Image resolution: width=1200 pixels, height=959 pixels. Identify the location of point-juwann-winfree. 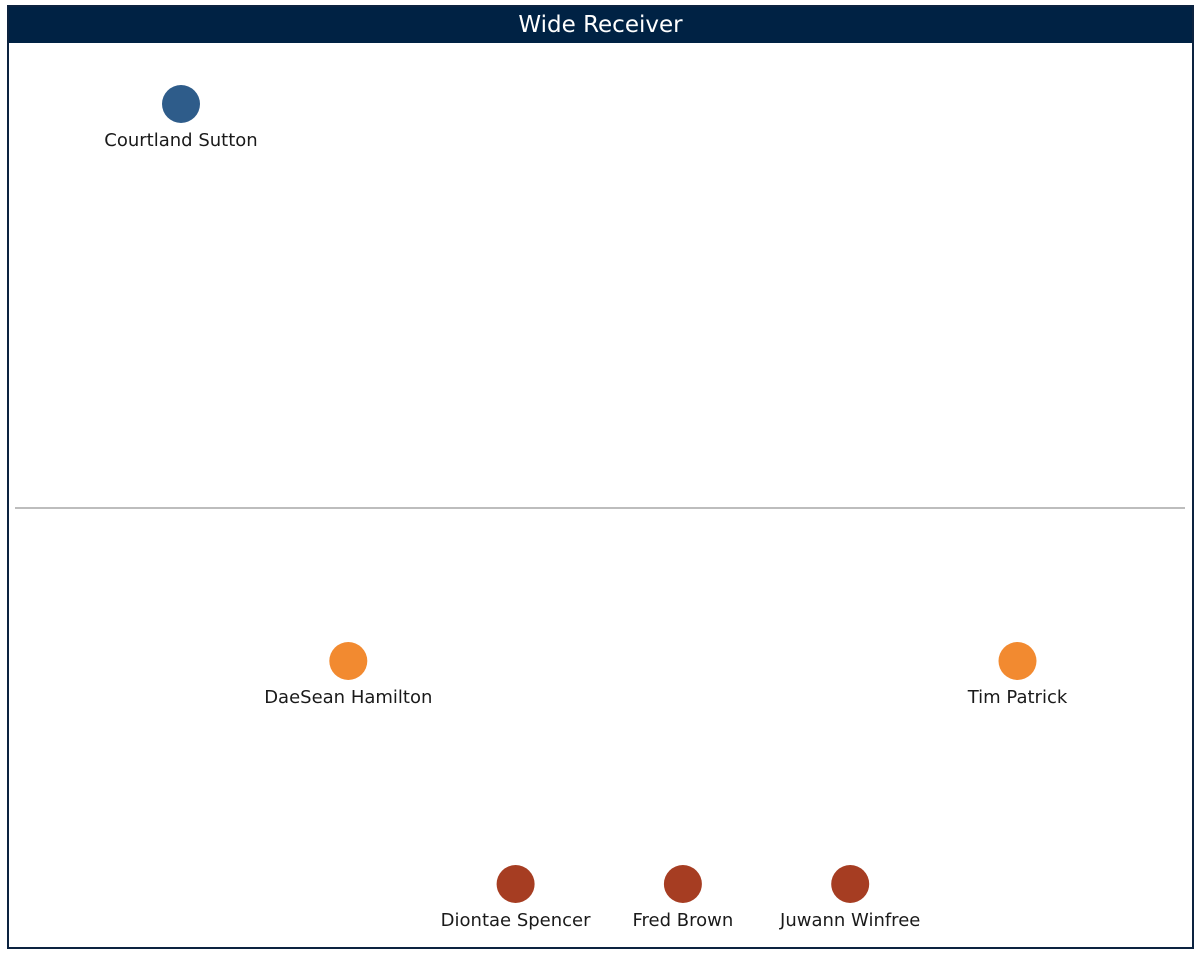
(850, 884).